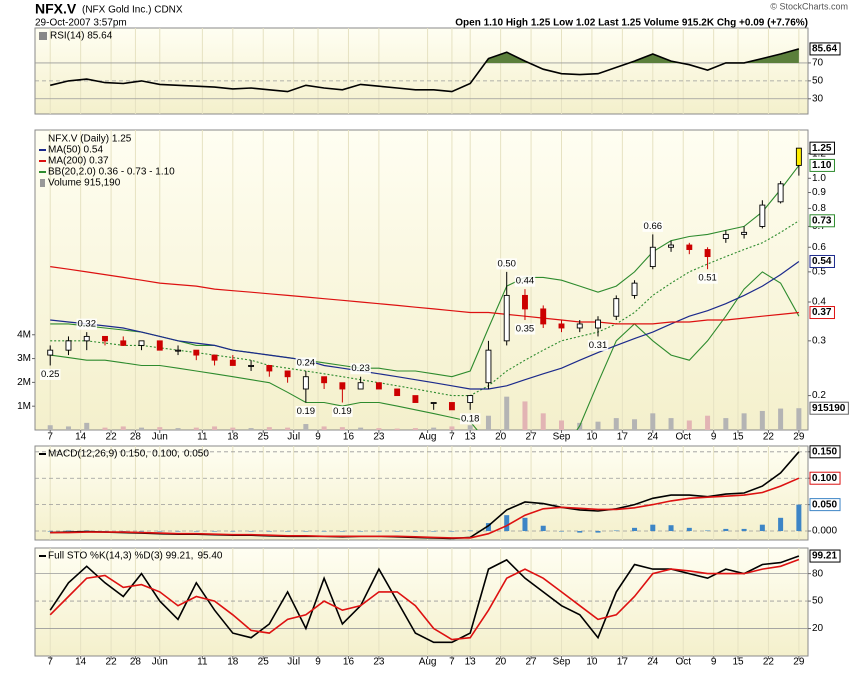  Describe the element at coordinates (56, 9) in the screenshot. I see `symbol: NFX.V` at that location.